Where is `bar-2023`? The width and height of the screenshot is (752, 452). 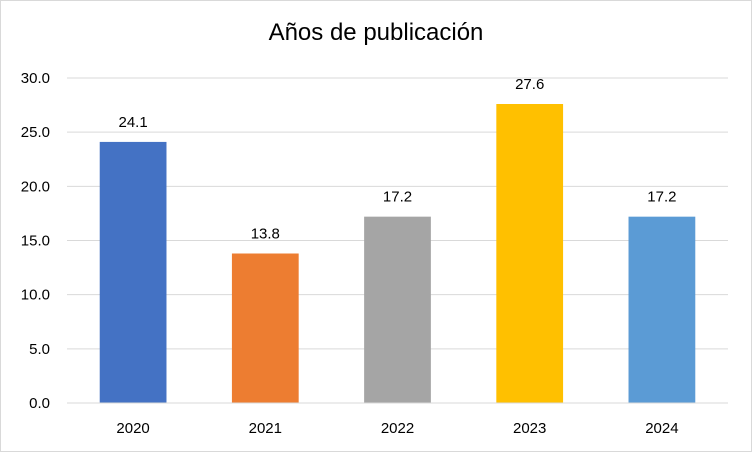 bar-2023 is located at coordinates (530, 253).